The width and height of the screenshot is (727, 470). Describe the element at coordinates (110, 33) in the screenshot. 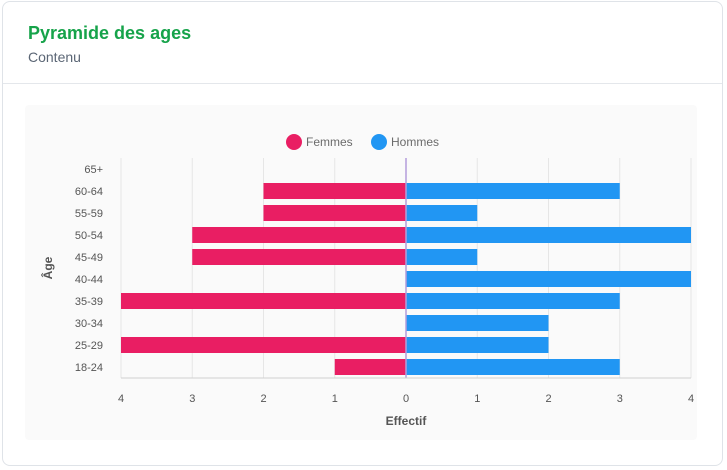

I see `card-title: Pyramide des ages` at that location.